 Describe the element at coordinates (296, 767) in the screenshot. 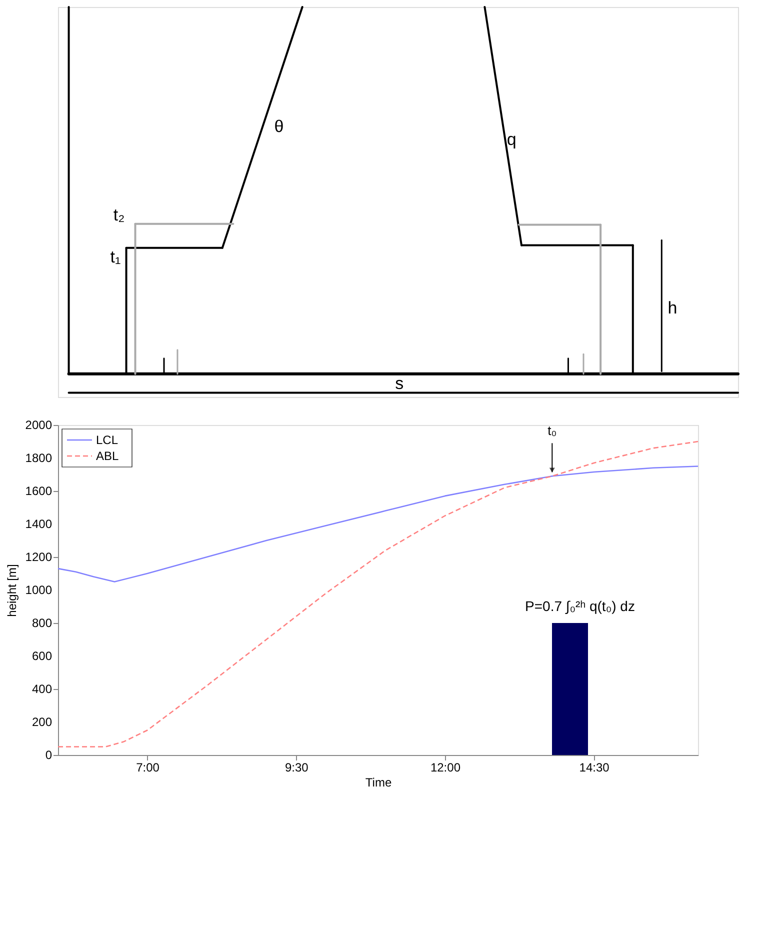

I see `x-tick-label: 9:30` at that location.